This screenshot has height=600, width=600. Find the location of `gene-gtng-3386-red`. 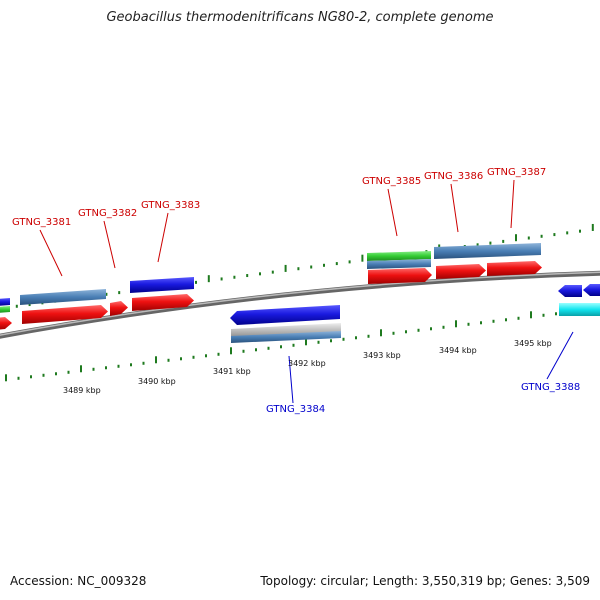

gene-gtng-3386-red is located at coordinates (461, 271).